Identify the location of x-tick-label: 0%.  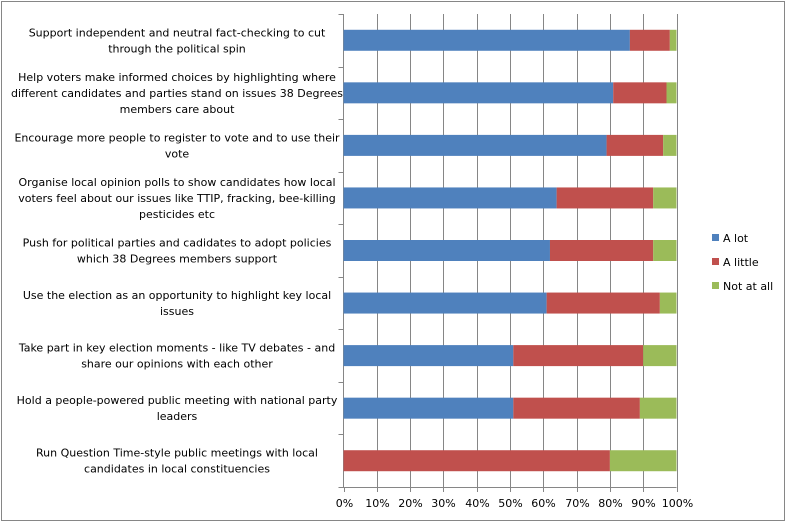
(344, 503).